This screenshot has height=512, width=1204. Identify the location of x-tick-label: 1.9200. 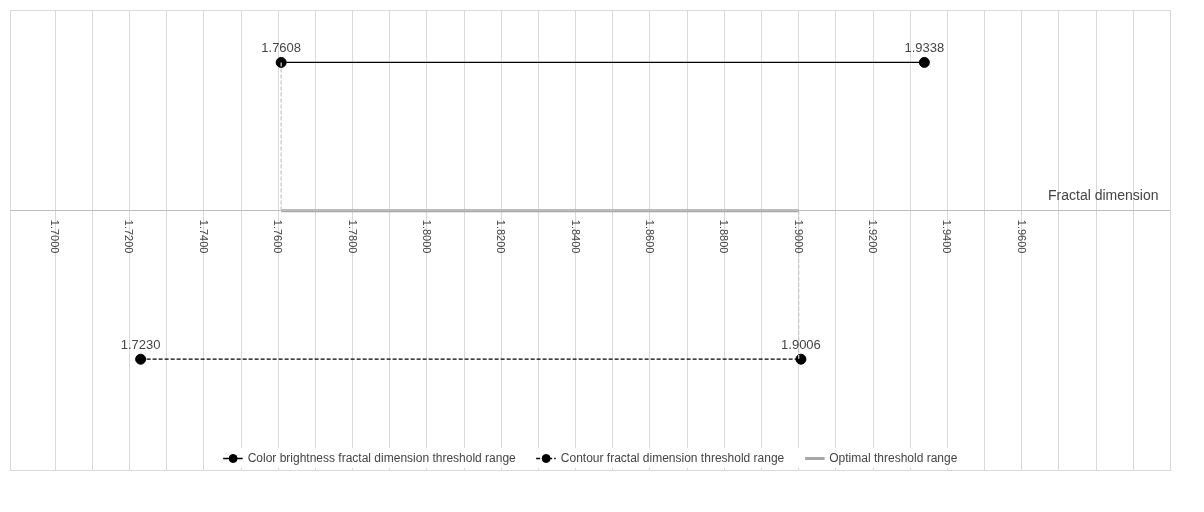
(873, 236).